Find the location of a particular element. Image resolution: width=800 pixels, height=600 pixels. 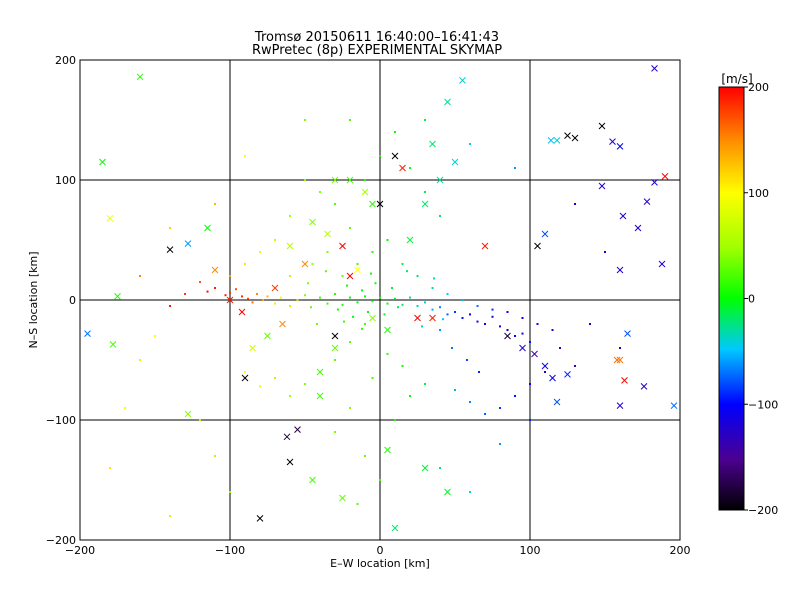

y-tick-label: 100 is located at coordinates (65, 180).